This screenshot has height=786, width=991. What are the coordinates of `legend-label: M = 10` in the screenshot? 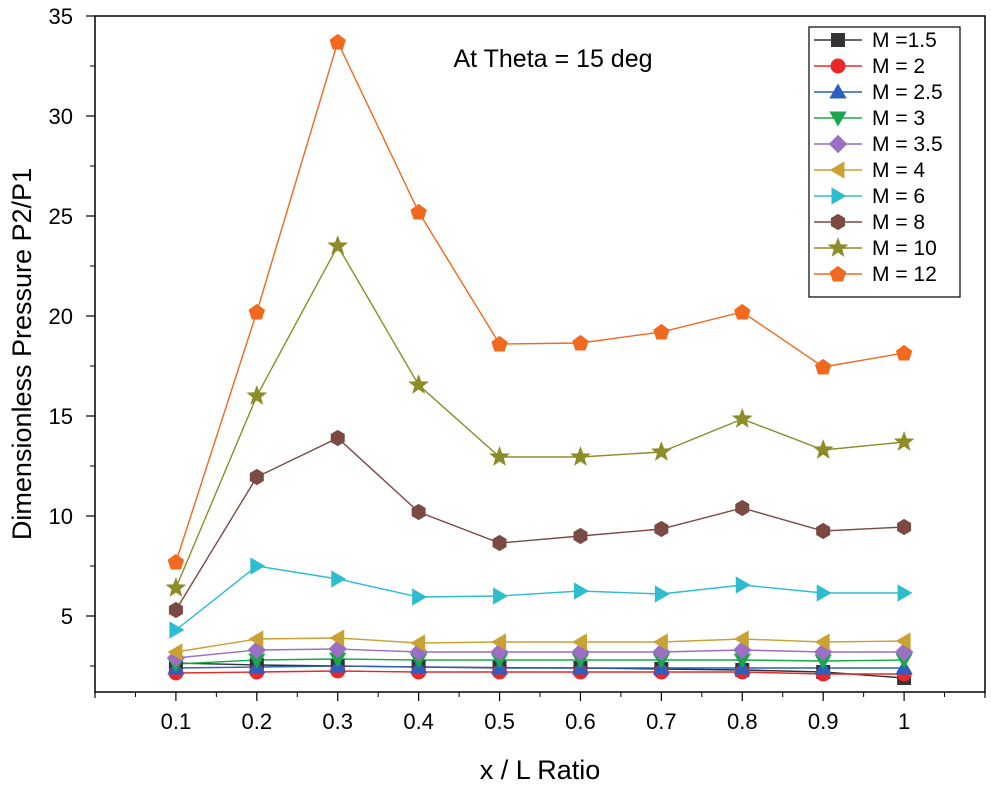 It's located at (904, 248).